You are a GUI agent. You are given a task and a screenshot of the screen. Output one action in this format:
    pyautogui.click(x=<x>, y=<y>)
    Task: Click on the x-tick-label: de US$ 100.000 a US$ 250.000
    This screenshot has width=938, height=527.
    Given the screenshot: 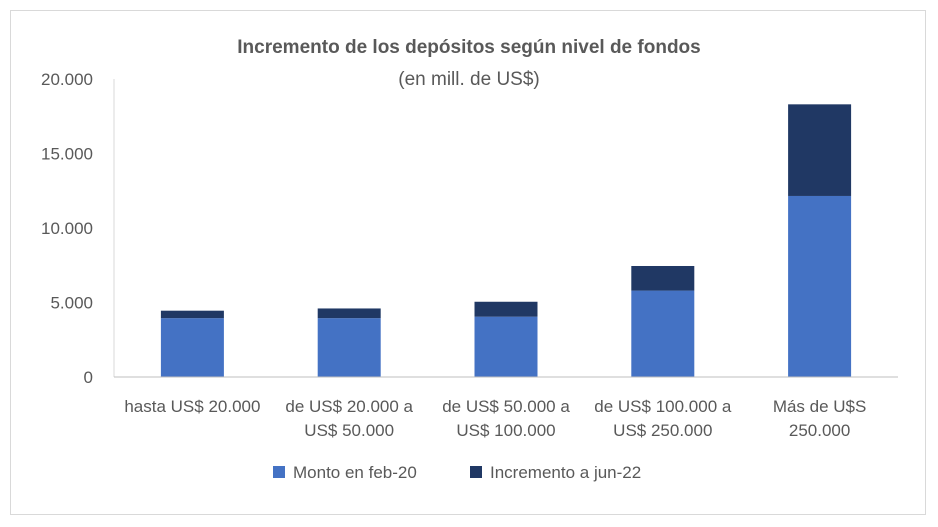 What is the action you would take?
    pyautogui.click(x=663, y=418)
    